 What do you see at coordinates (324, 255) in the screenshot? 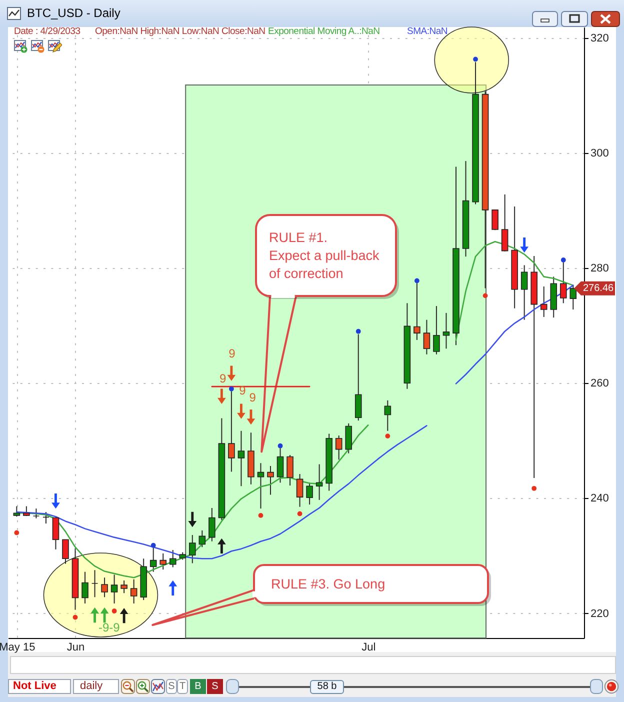
I see `annotation: RULE #1. Expect a pull-back of correction` at bounding box center [324, 255].